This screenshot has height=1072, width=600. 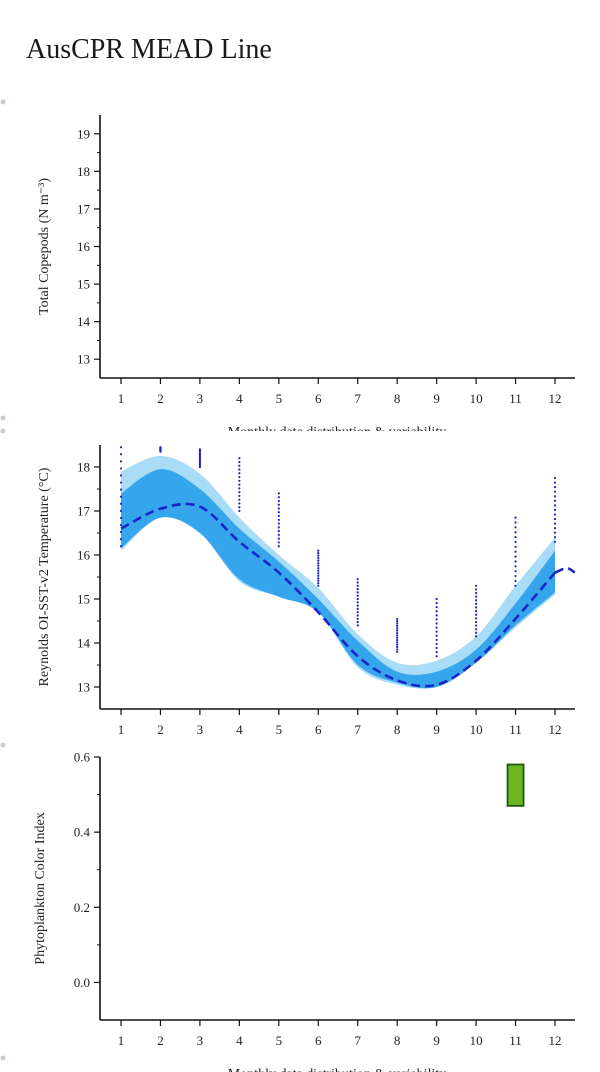 What do you see at coordinates (565, 570) in the screenshot?
I see `mean-temperature-line-tail` at bounding box center [565, 570].